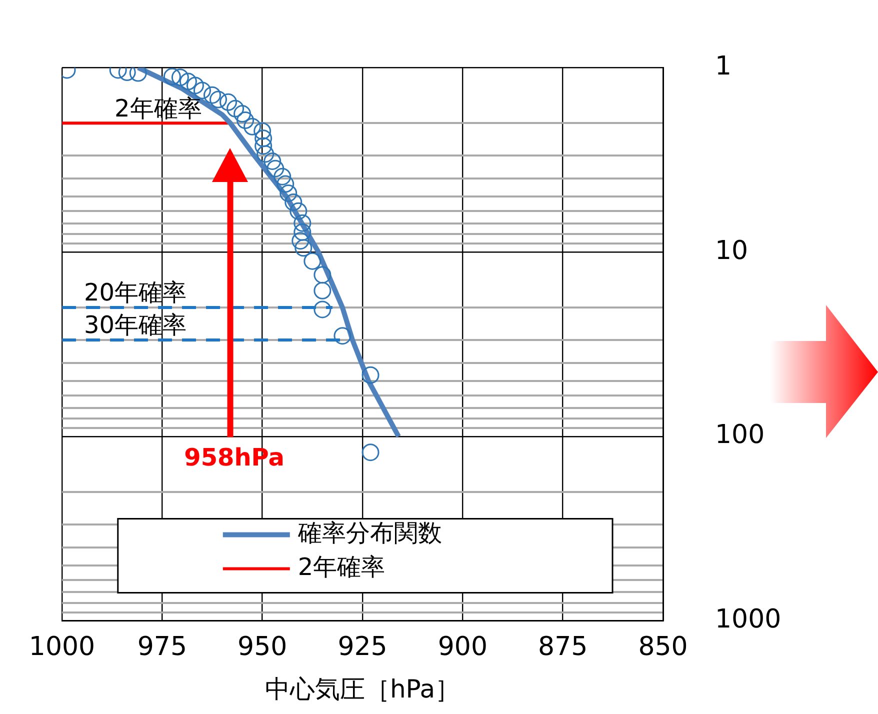 Image resolution: width=878 pixels, height=714 pixels. Describe the element at coordinates (563, 647) in the screenshot. I see `x-tick-label: 875` at that location.